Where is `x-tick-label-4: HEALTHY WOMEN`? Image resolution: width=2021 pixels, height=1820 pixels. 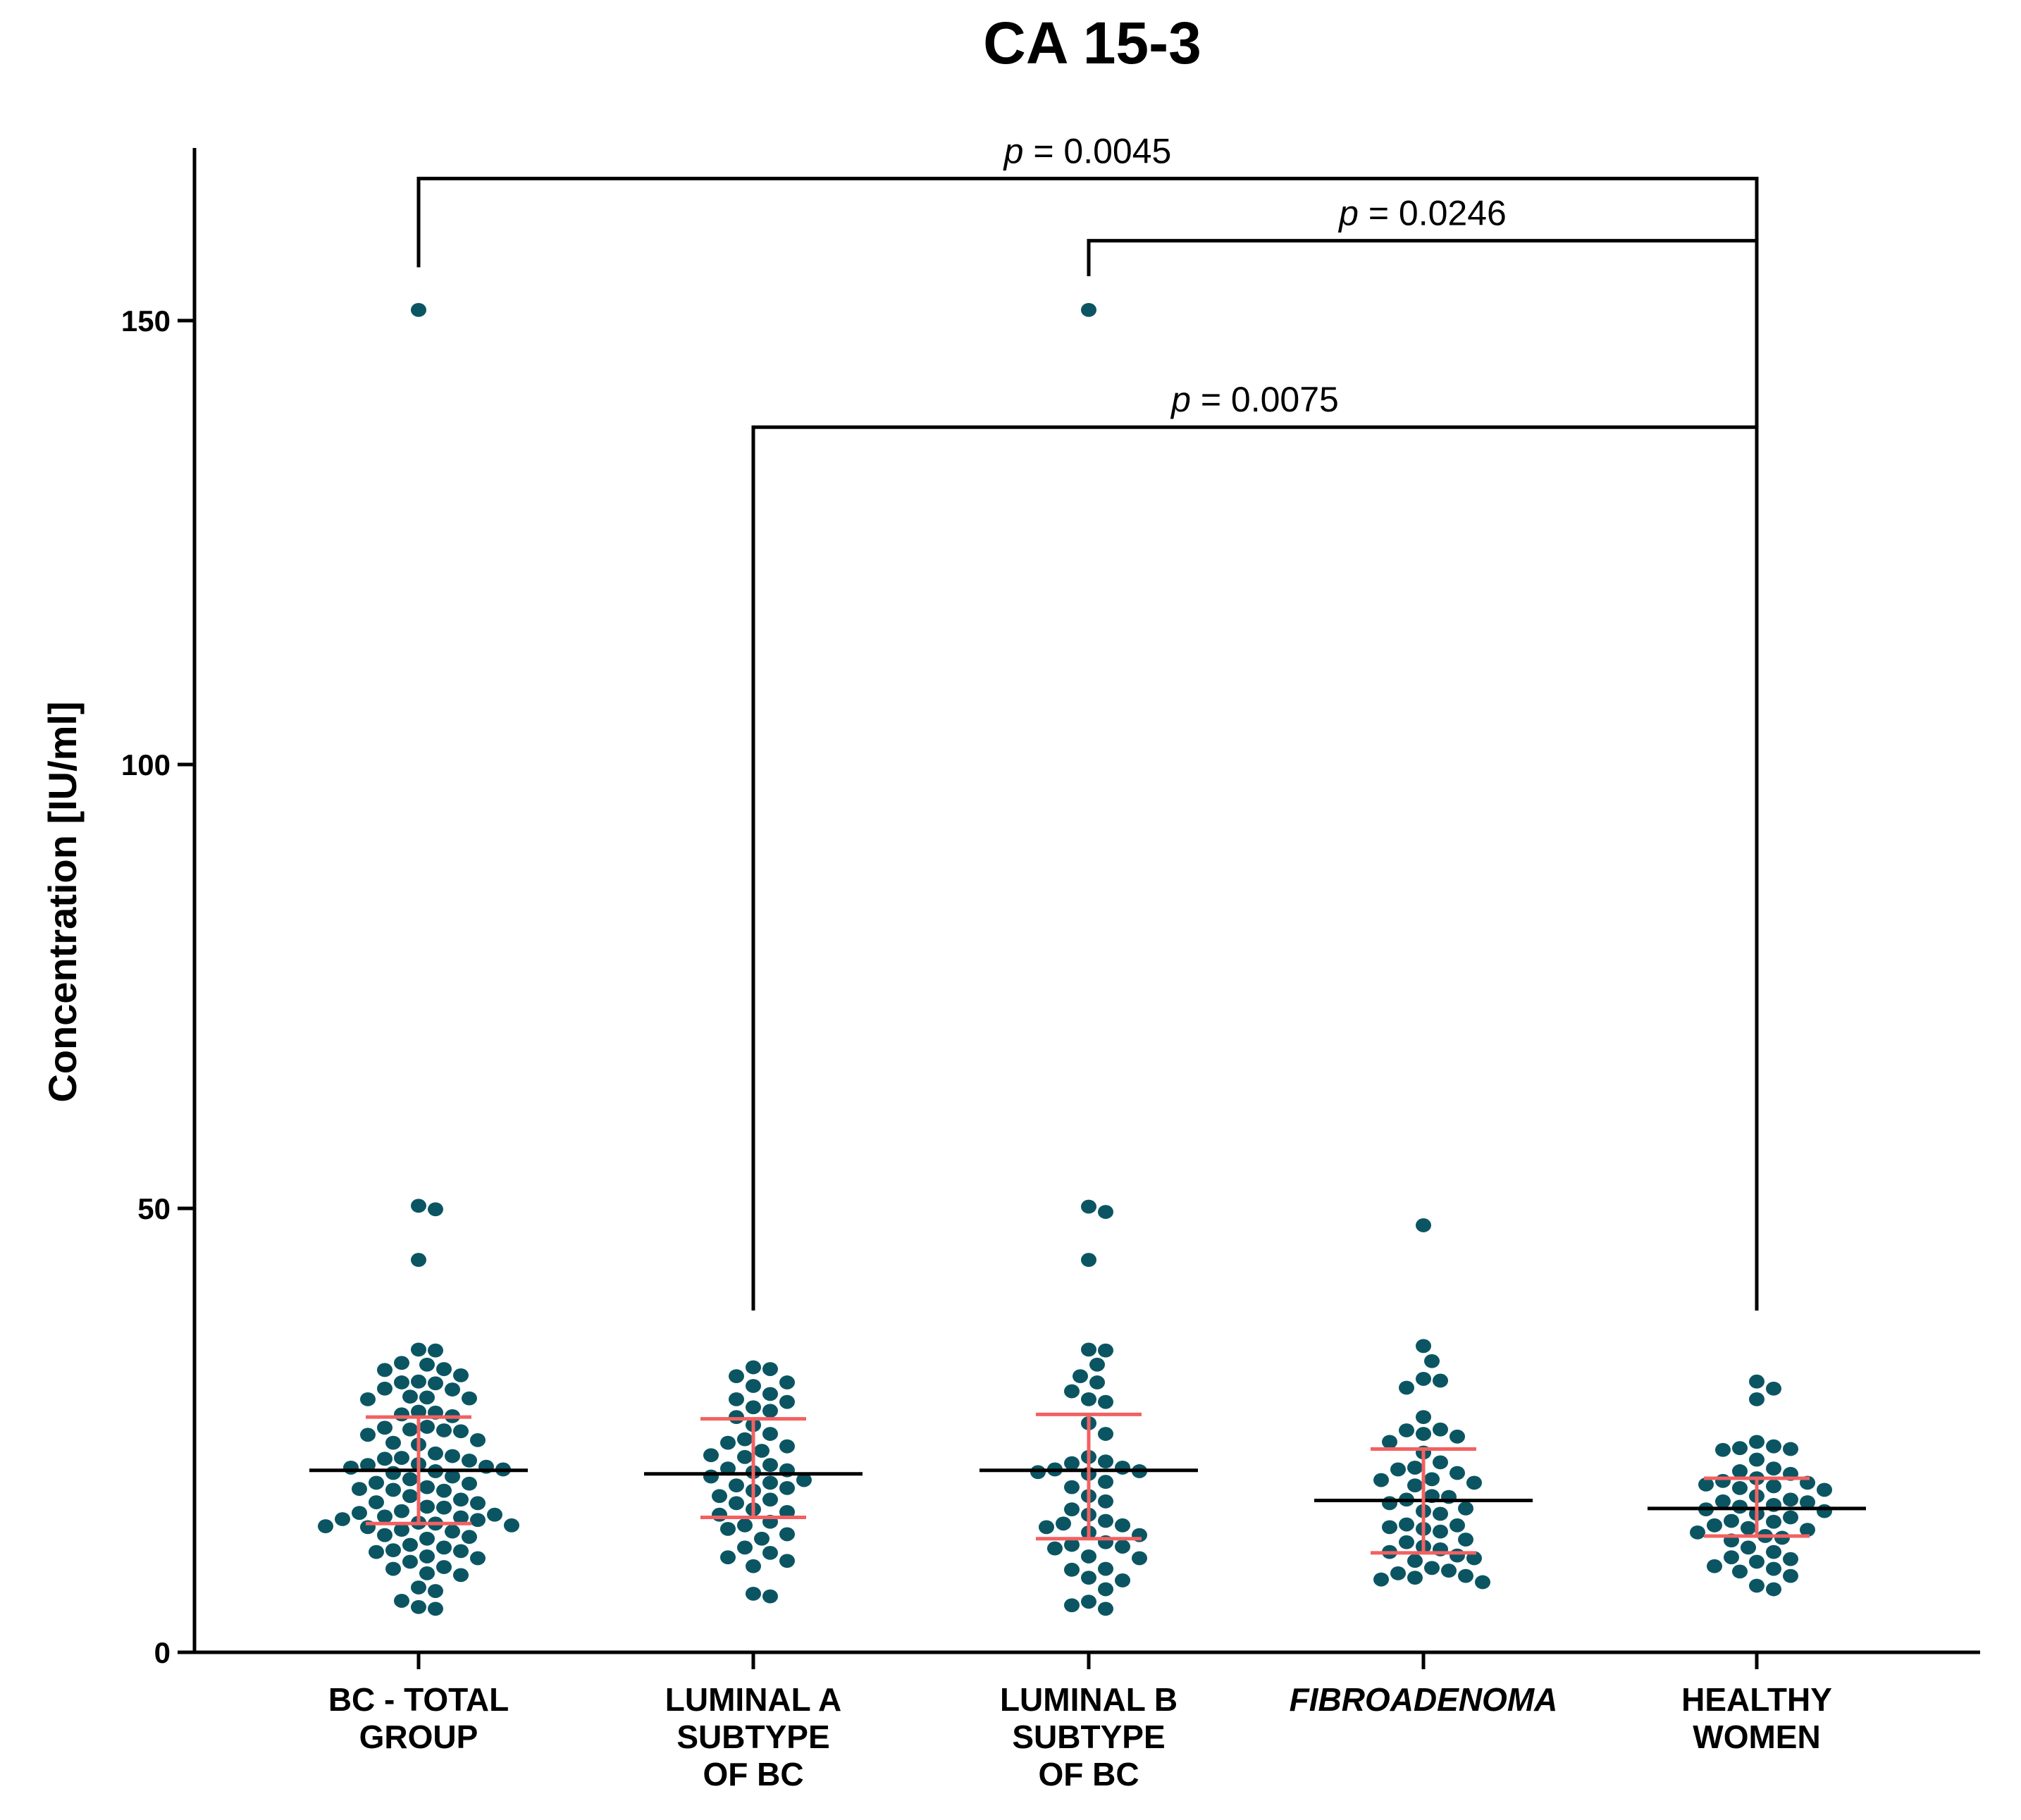
x-tick-label-4: HEALTHY WOMEN is located at coordinates (1756, 1718).